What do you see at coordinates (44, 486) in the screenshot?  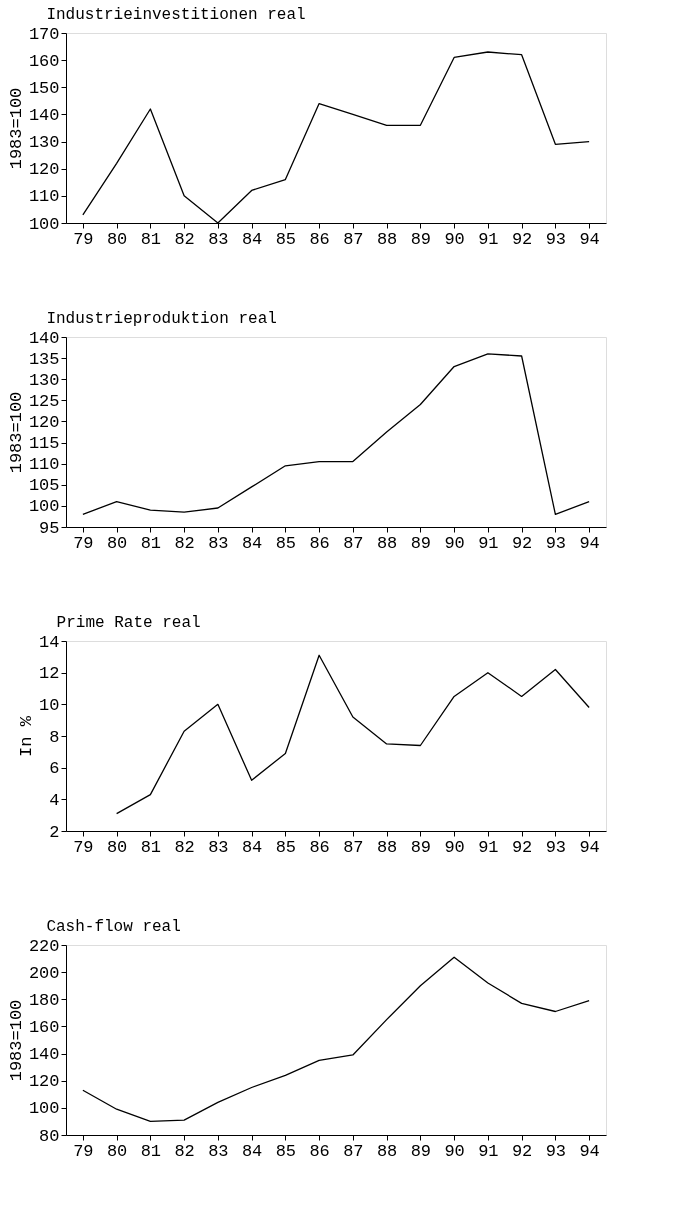 I see `y-tick-label: 105` at bounding box center [44, 486].